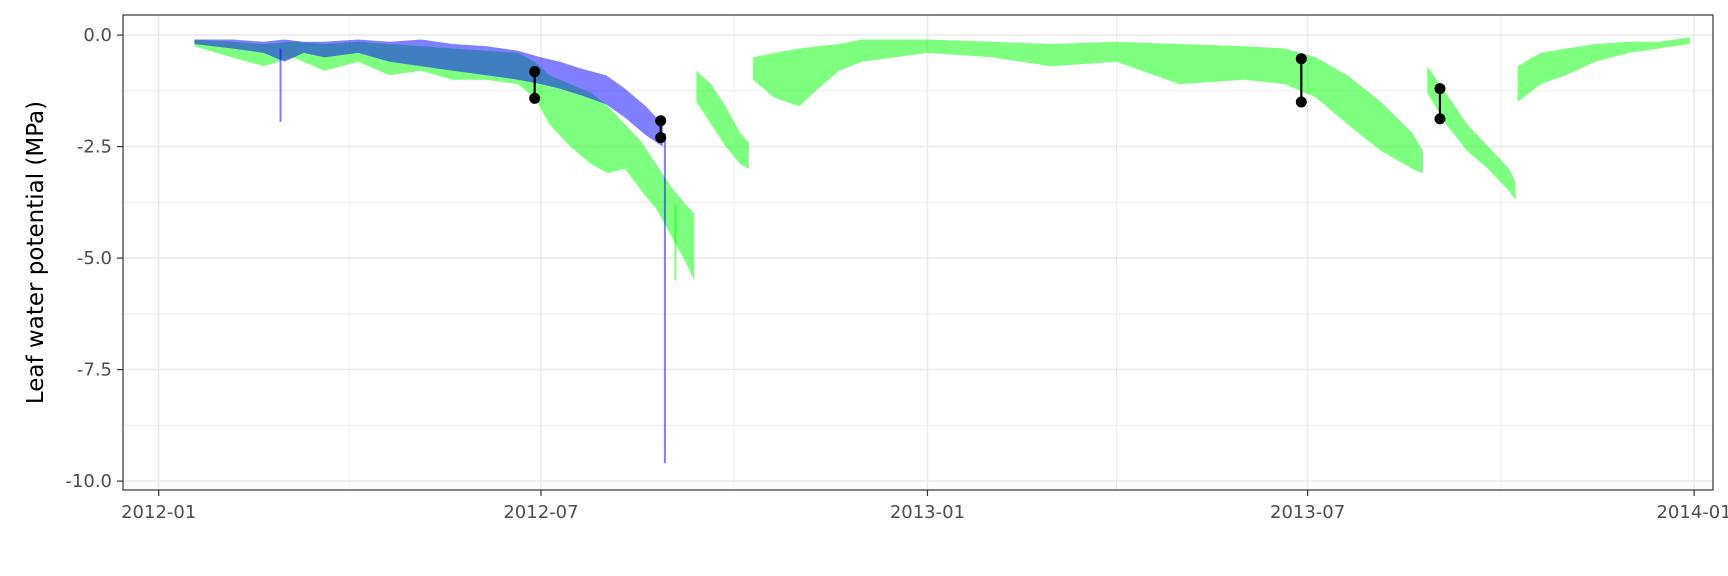  Describe the element at coordinates (94, 370) in the screenshot. I see `y-tick-label: -7.5` at that location.